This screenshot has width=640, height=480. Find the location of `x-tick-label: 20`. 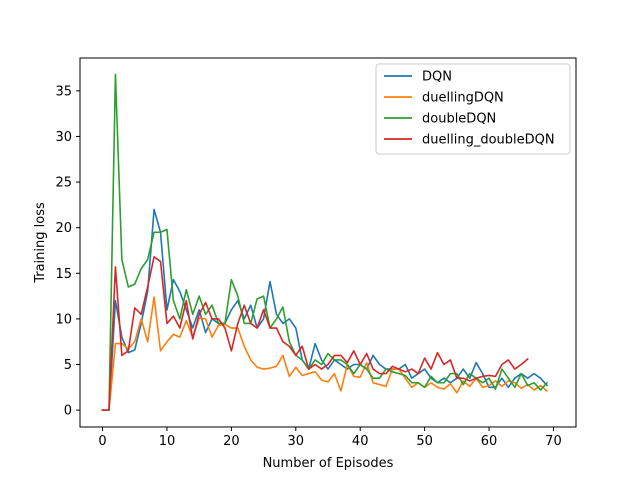

x-tick-label: 20 is located at coordinates (231, 441).